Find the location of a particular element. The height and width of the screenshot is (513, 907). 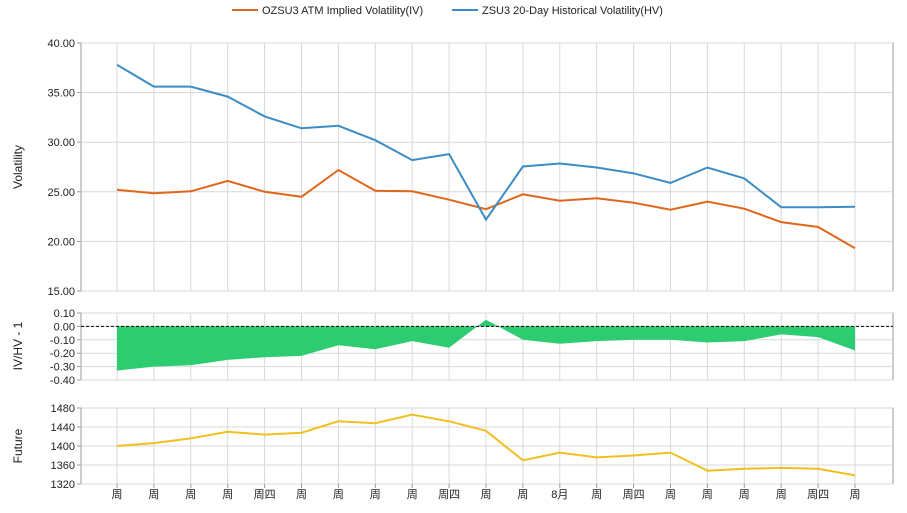

iv-hv-ratio-panel: -0.40-0.30 -0.20-0.10 0.000.10 IV/HV - 1 is located at coordinates (452, 347).